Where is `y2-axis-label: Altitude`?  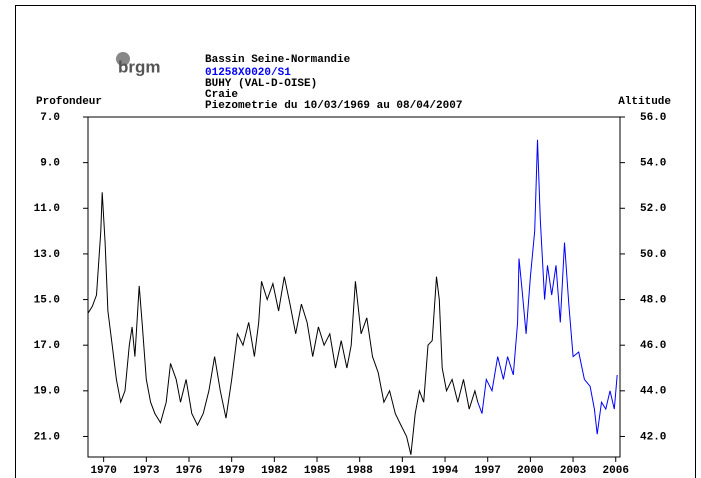
y2-axis-label: Altitude is located at coordinates (644, 102).